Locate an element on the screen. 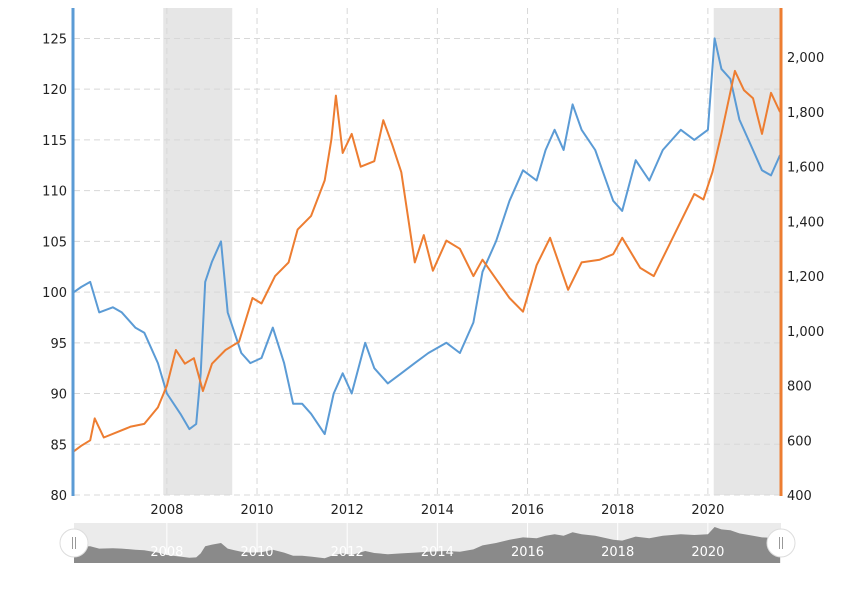  left-tick-label: 125 is located at coordinates (54, 39).